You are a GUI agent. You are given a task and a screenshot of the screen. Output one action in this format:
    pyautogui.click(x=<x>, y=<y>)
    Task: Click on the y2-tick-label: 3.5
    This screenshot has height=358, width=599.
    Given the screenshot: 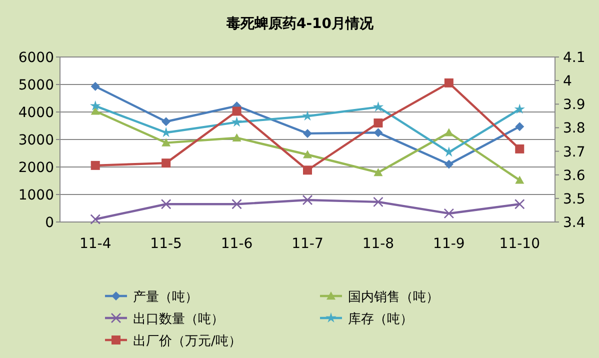 What is the action you would take?
    pyautogui.click(x=574, y=199)
    